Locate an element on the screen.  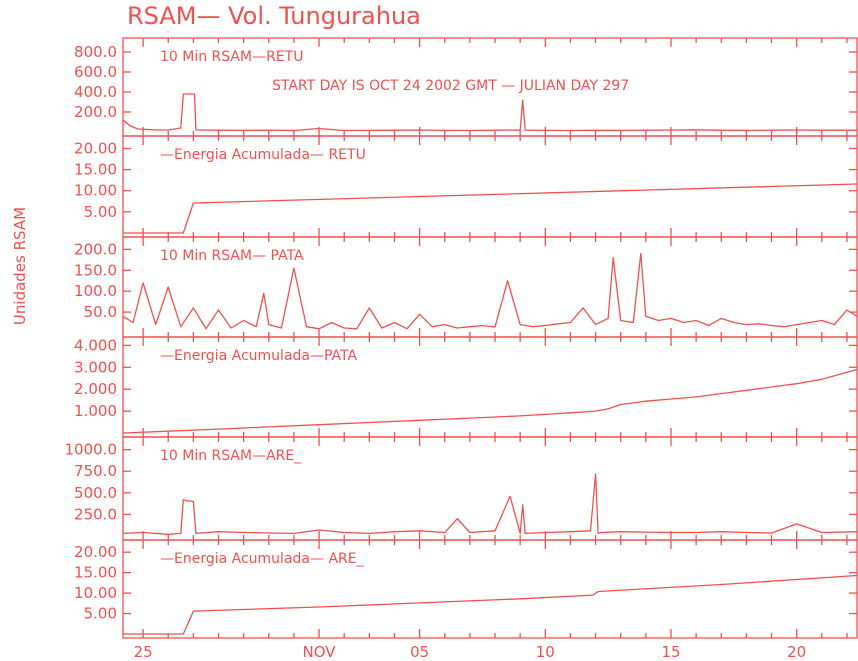
series-line-are-energy is located at coordinates (490, 604).